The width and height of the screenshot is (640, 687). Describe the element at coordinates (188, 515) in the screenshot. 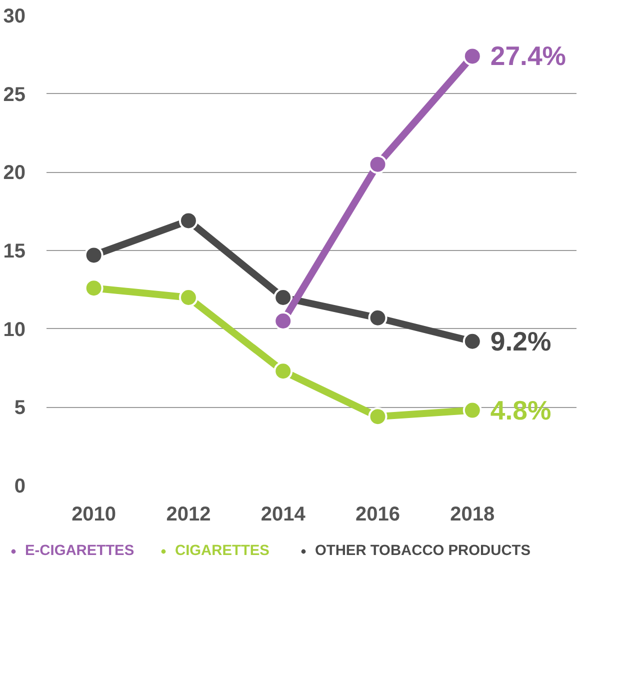

I see `x-tick-label: 2012` at that location.